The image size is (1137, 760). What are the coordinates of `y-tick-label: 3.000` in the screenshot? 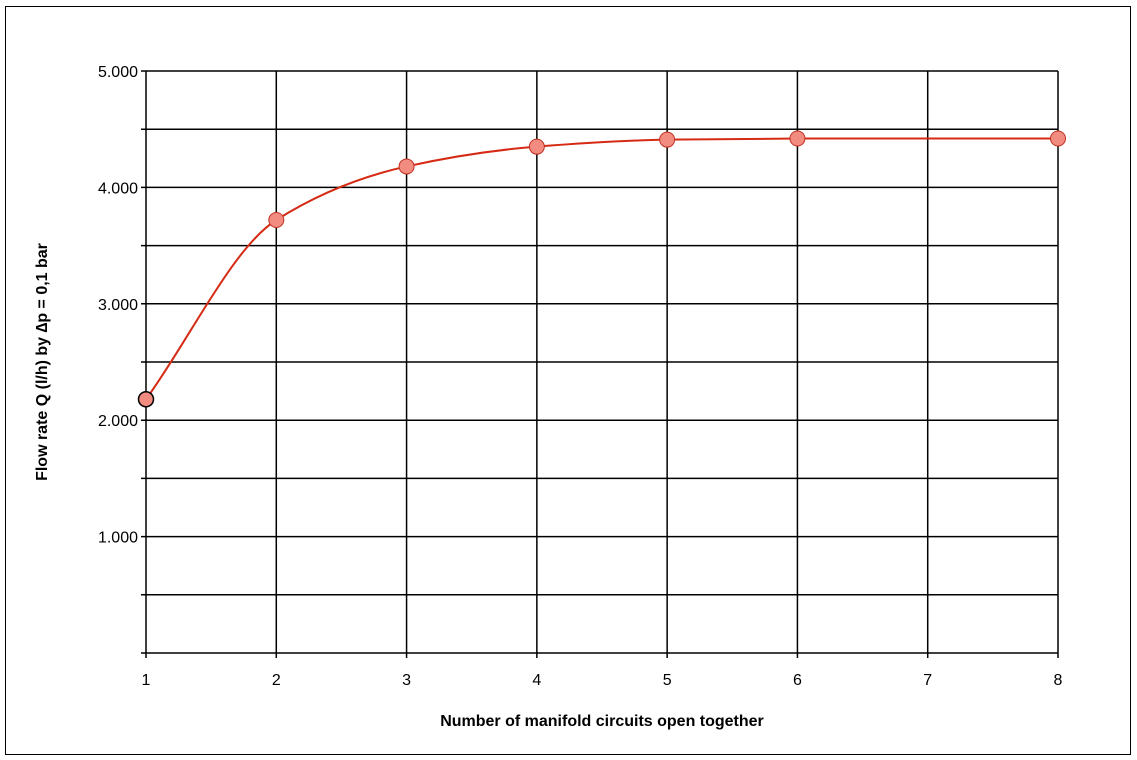 It's located at (118, 305).